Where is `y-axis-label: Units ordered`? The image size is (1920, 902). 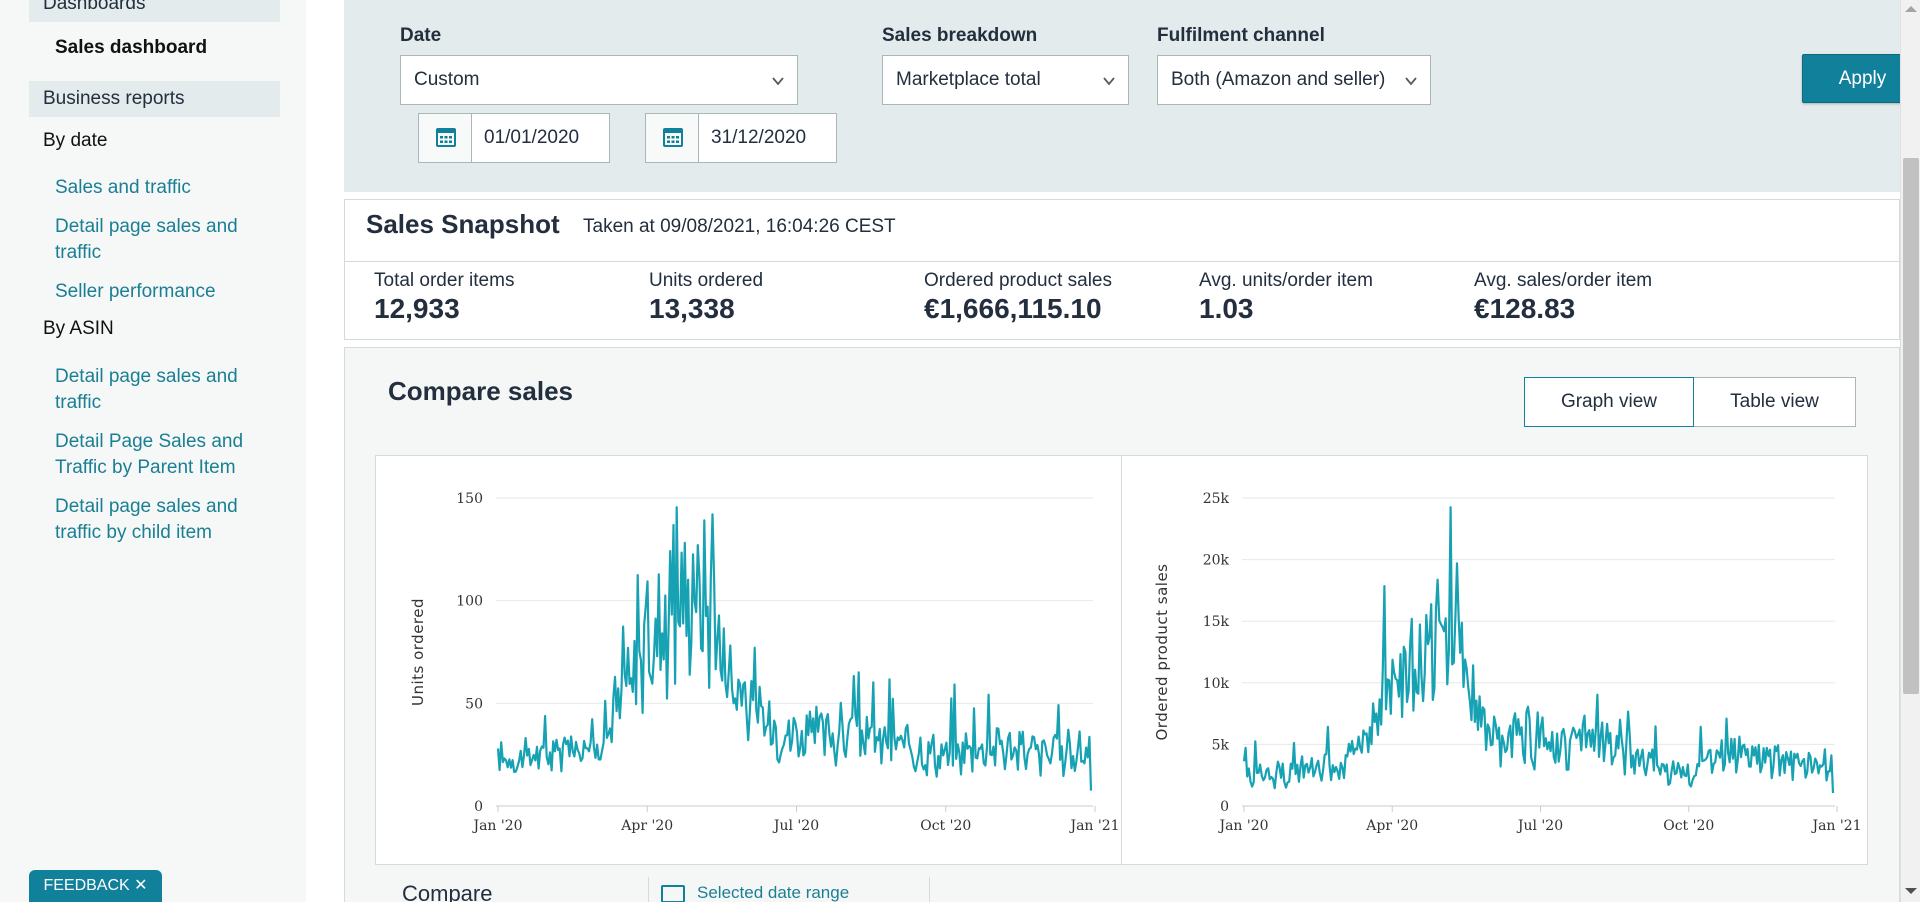
y-axis-label: Units ordered is located at coordinates (418, 652).